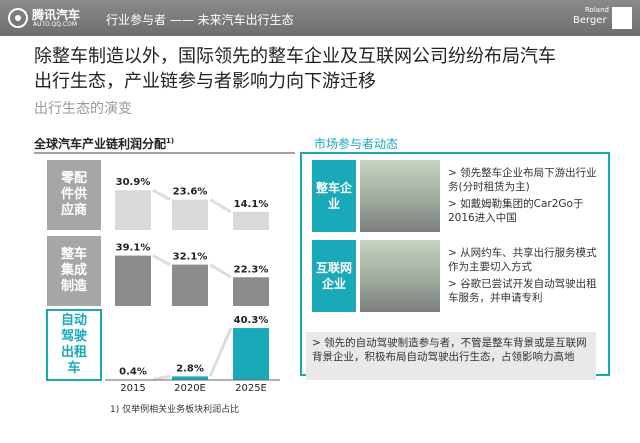 This screenshot has height=443, width=640. I want to click on title-line: 出行生态，产业链参与者影响力向下游迁移, so click(205, 81).